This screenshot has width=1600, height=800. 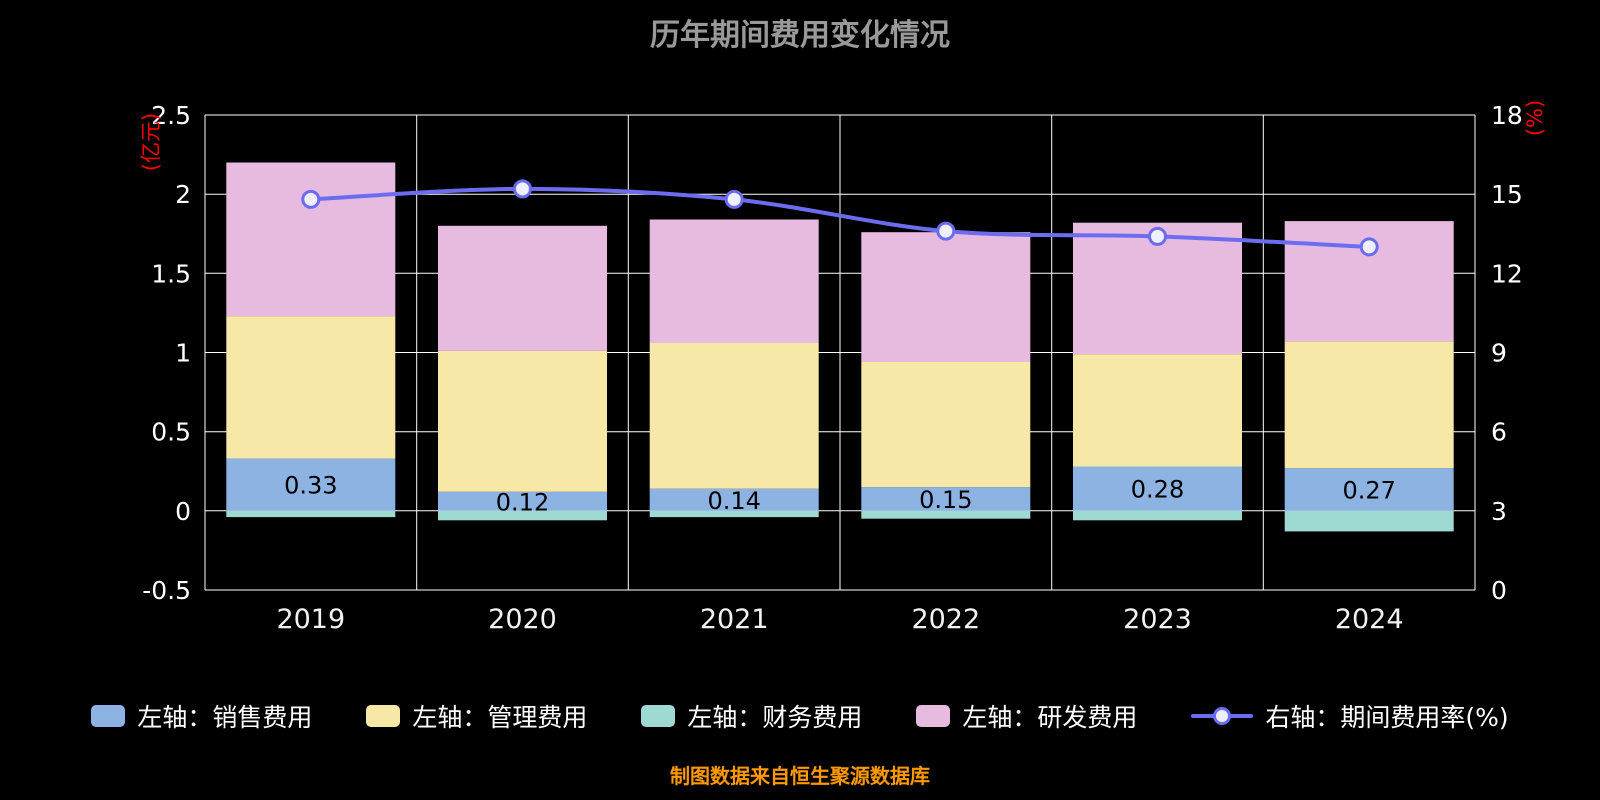 I want to click on legend-item-management: 左轴：管理费用, so click(x=476, y=716).